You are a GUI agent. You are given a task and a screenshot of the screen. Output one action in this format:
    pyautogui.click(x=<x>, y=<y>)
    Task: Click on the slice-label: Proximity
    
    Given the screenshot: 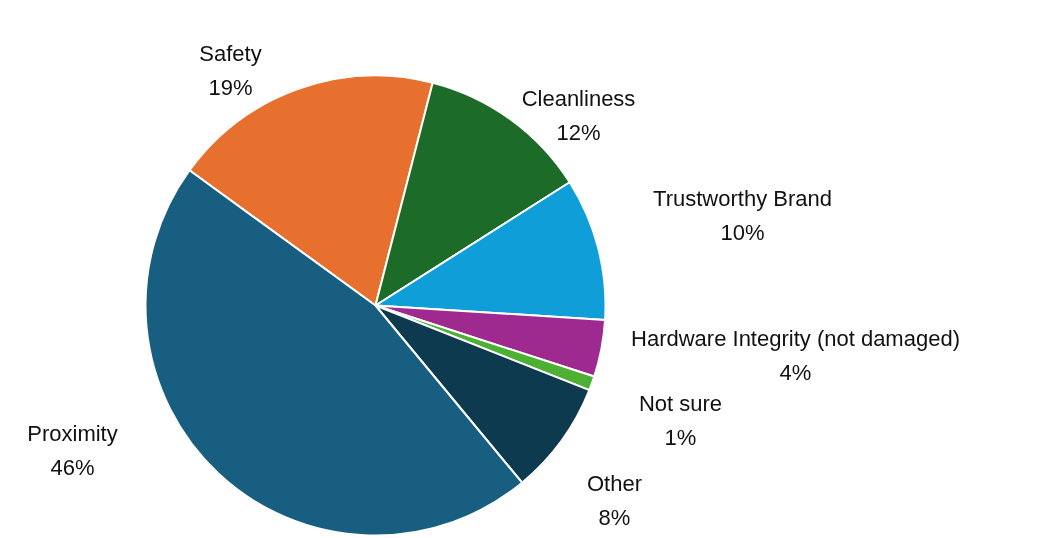 What is the action you would take?
    pyautogui.click(x=72, y=433)
    